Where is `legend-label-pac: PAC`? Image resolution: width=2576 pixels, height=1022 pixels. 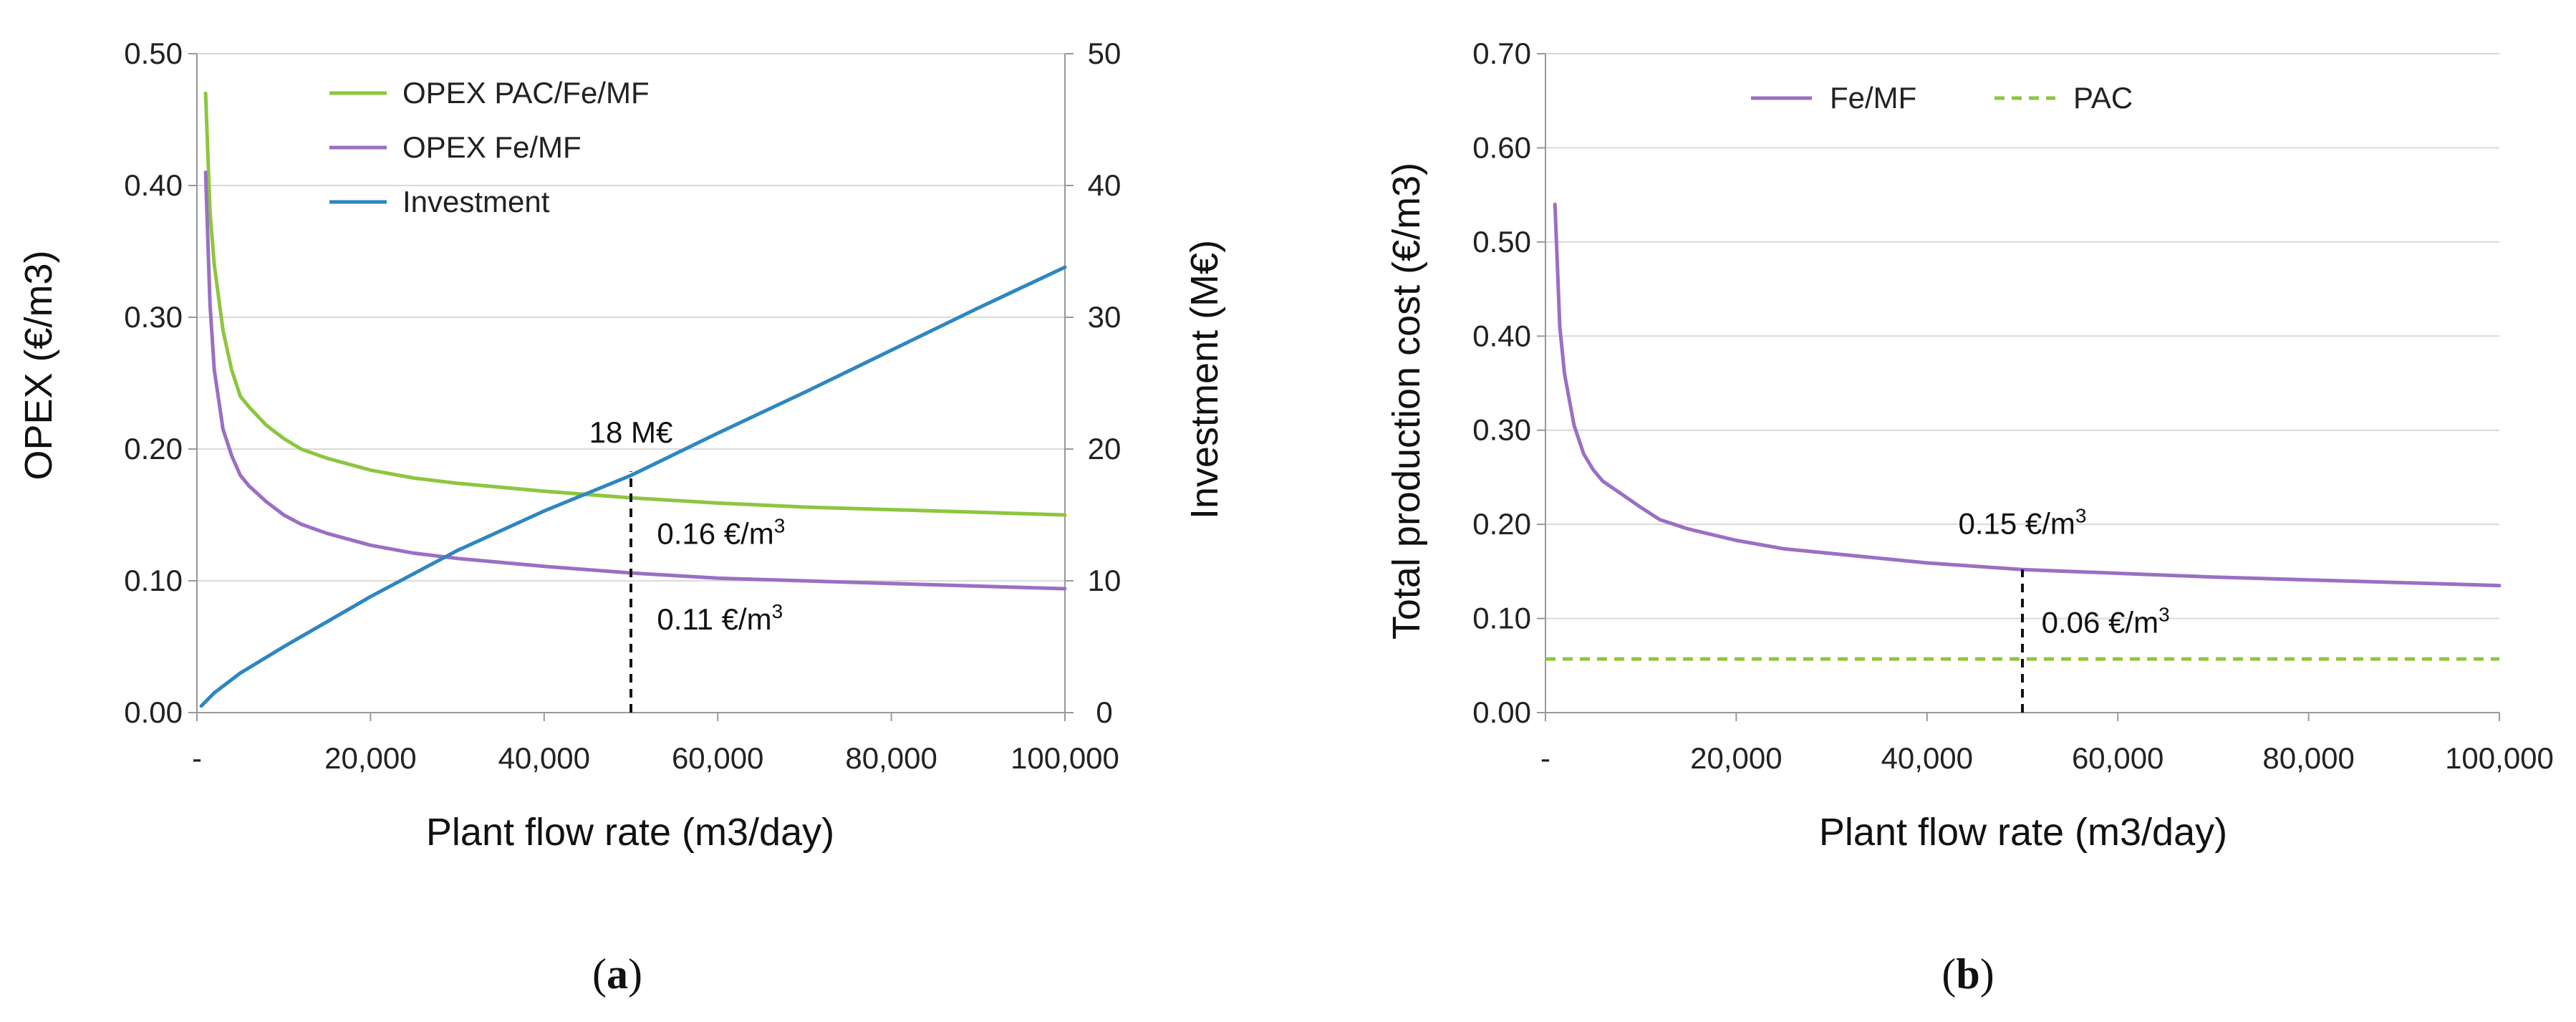 legend-label-pac: PAC is located at coordinates (2103, 98).